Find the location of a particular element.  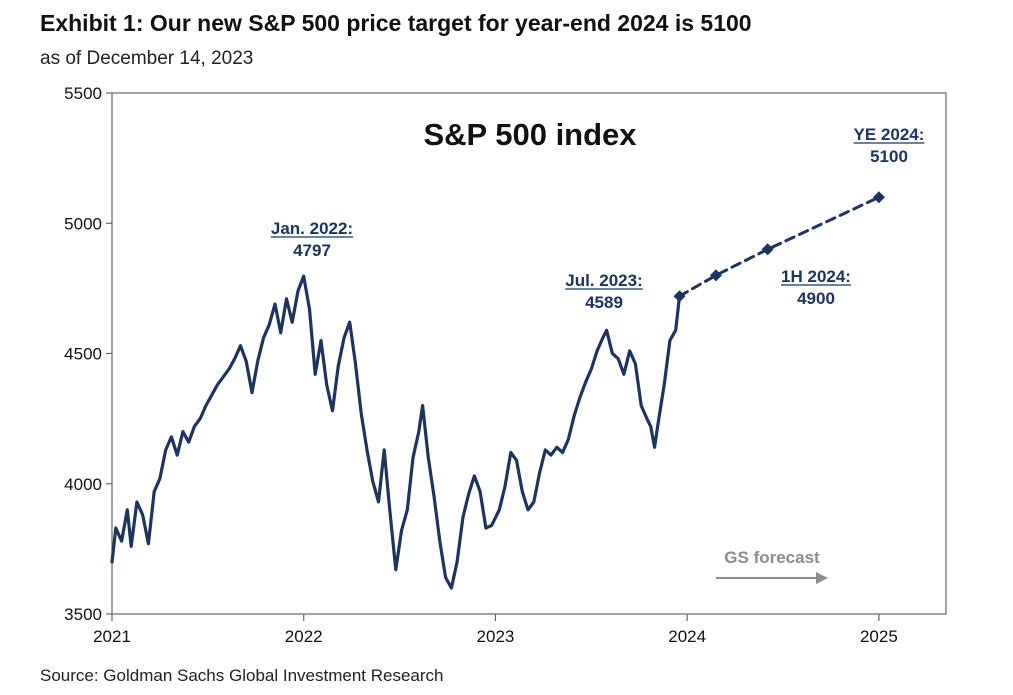

forecast-legend: GS forecast is located at coordinates (772, 566).